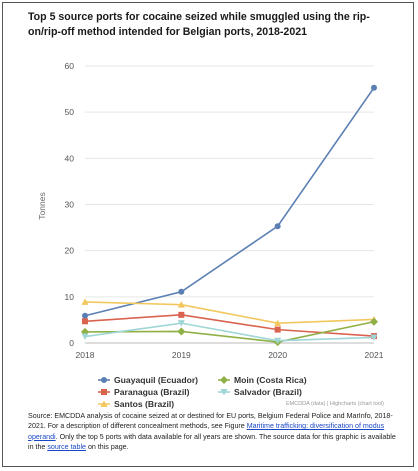  I want to click on x-tick-label: 2020, so click(277, 355).